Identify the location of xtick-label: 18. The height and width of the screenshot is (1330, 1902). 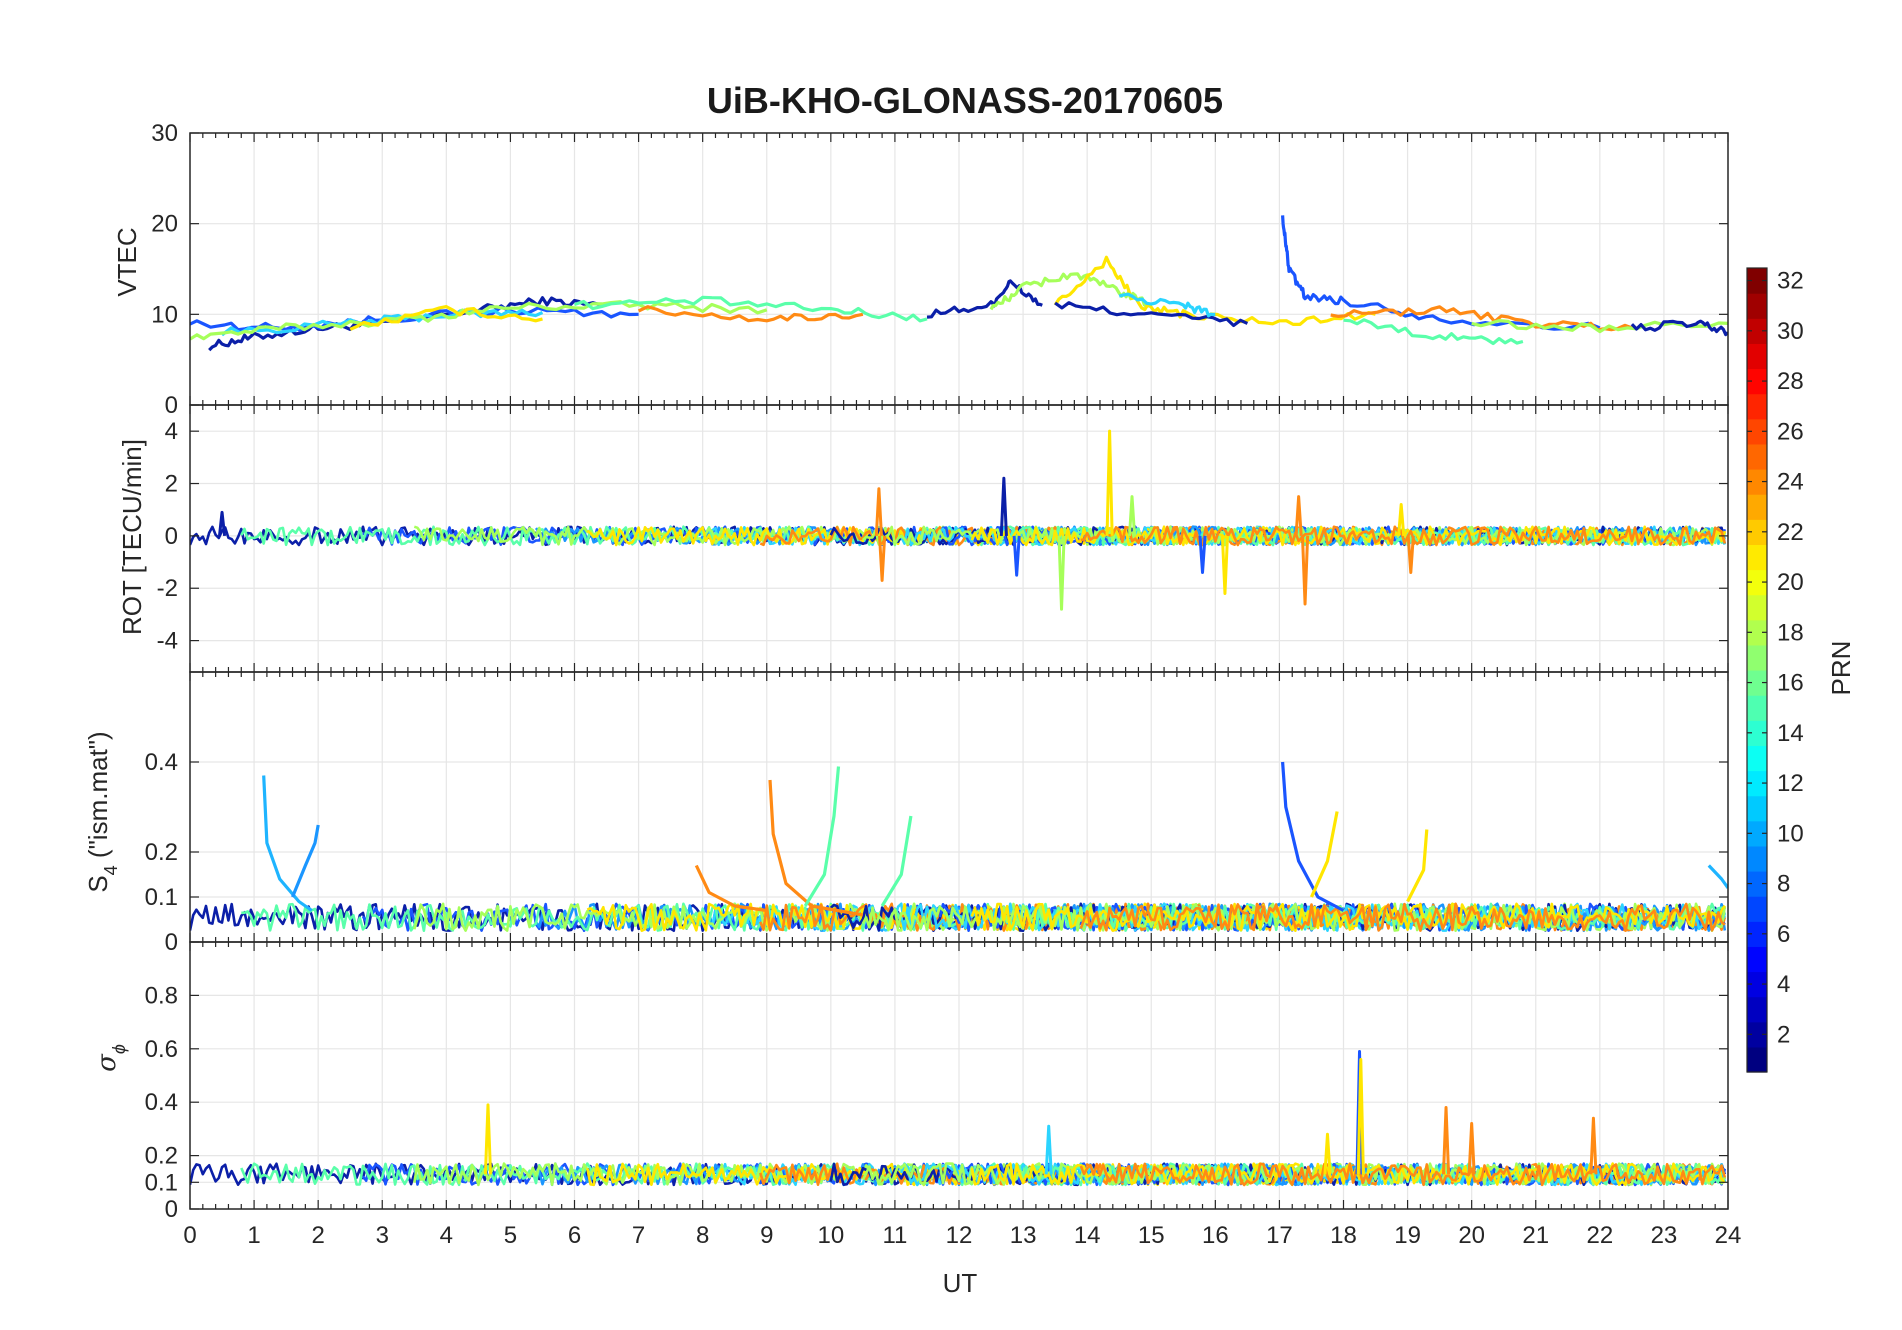
(1343, 1235).